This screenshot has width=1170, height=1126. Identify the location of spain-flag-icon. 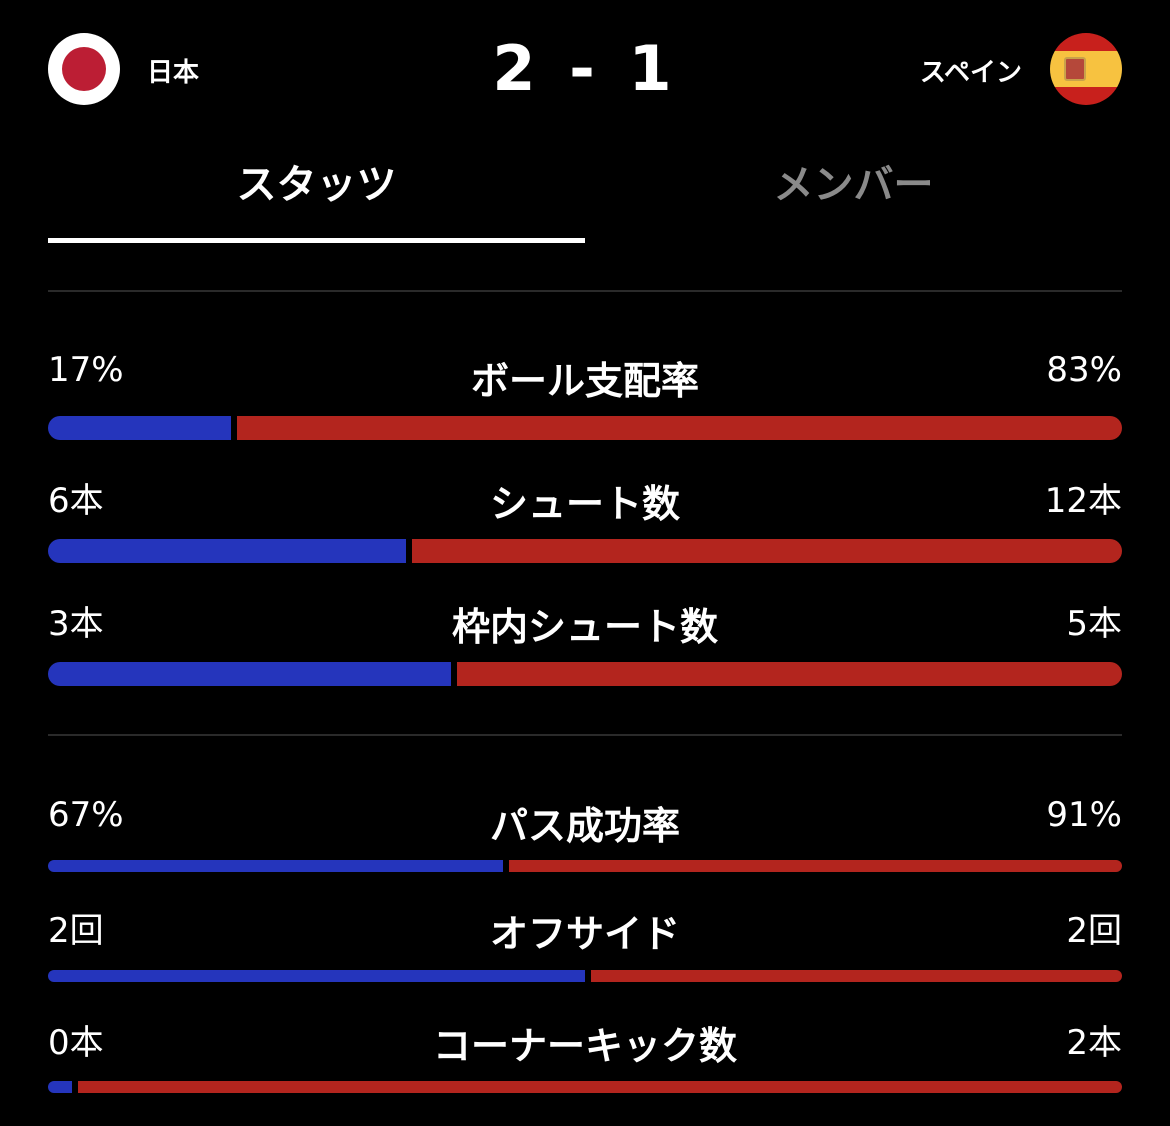
(1086, 69).